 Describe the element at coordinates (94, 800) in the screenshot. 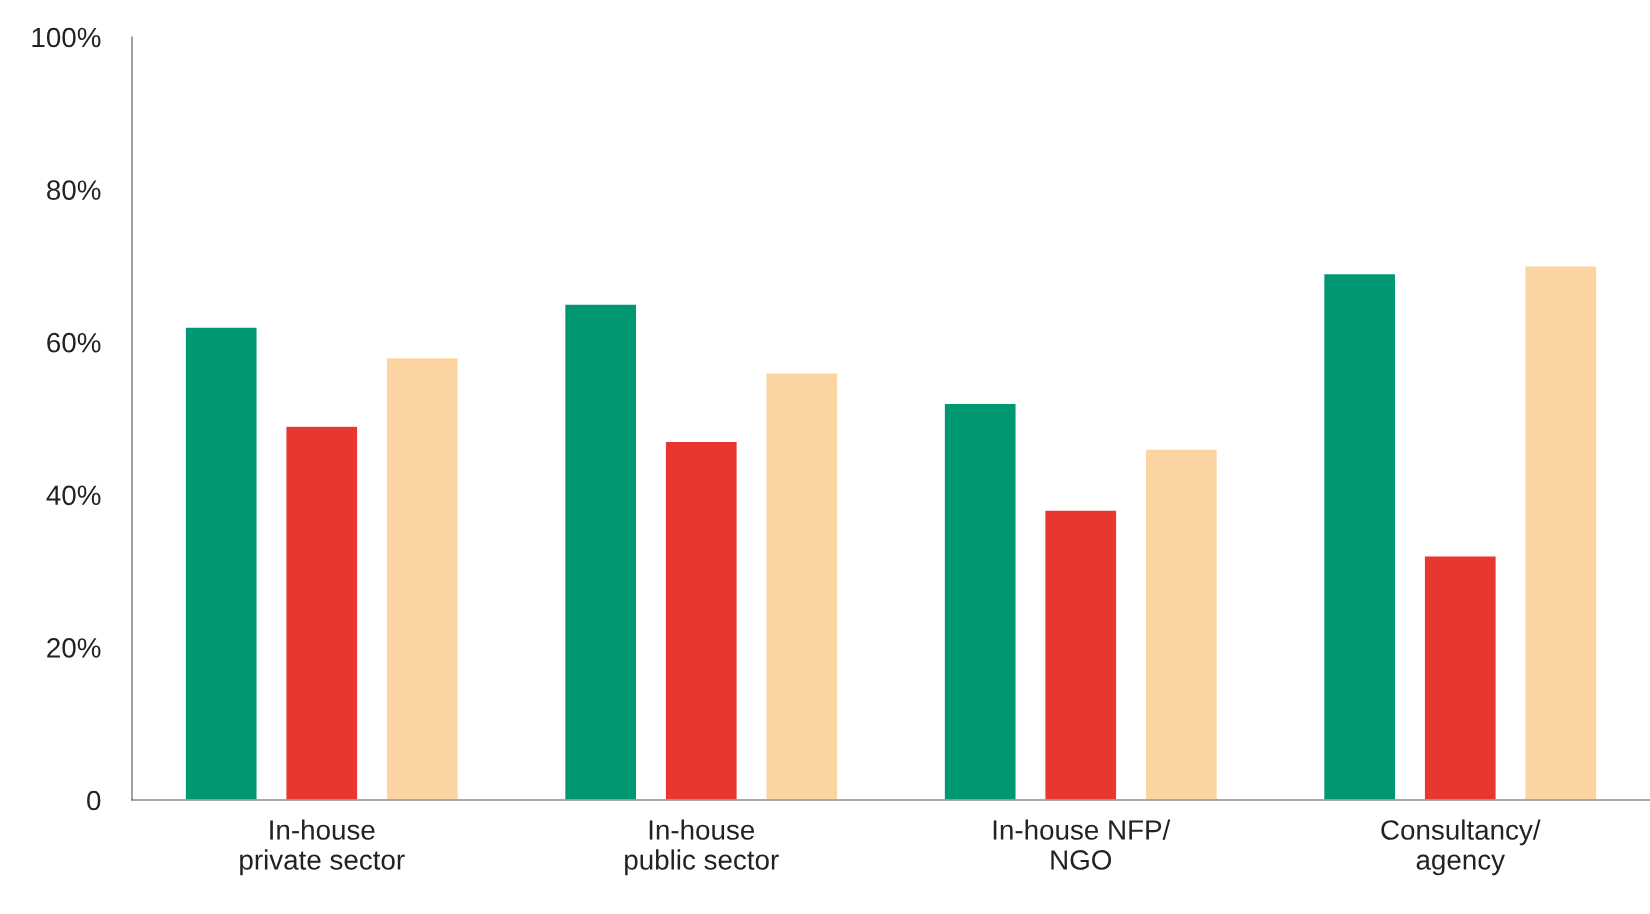

I see `y-tick-label: 0` at that location.